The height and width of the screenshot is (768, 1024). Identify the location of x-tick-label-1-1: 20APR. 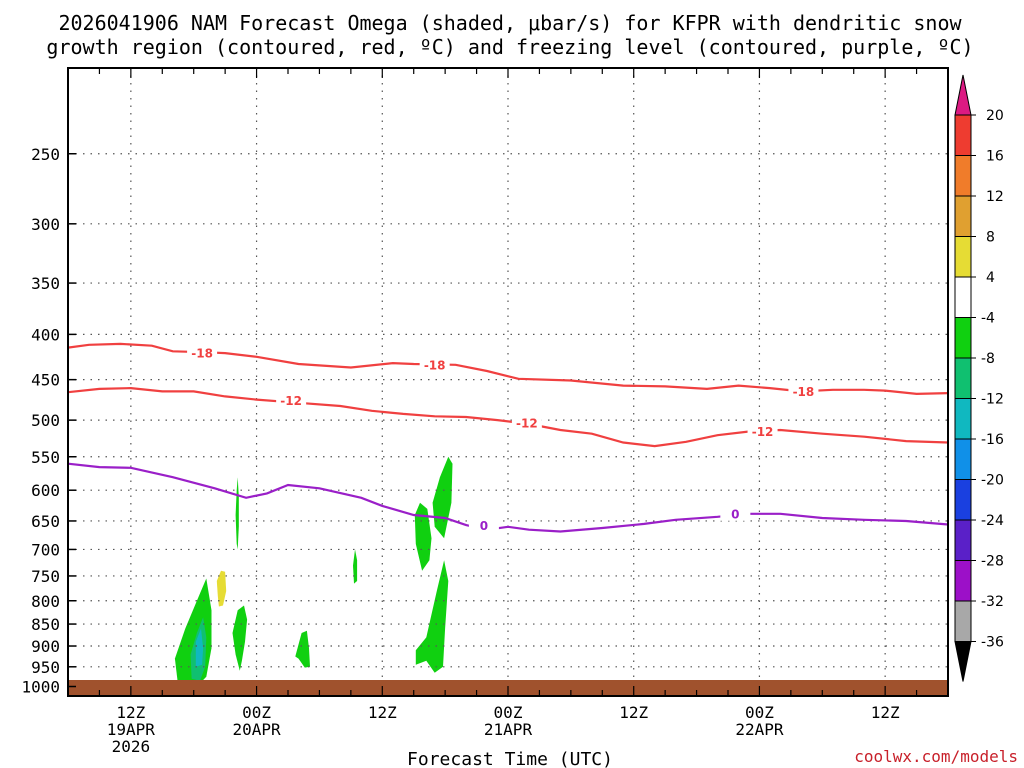
(256, 729).